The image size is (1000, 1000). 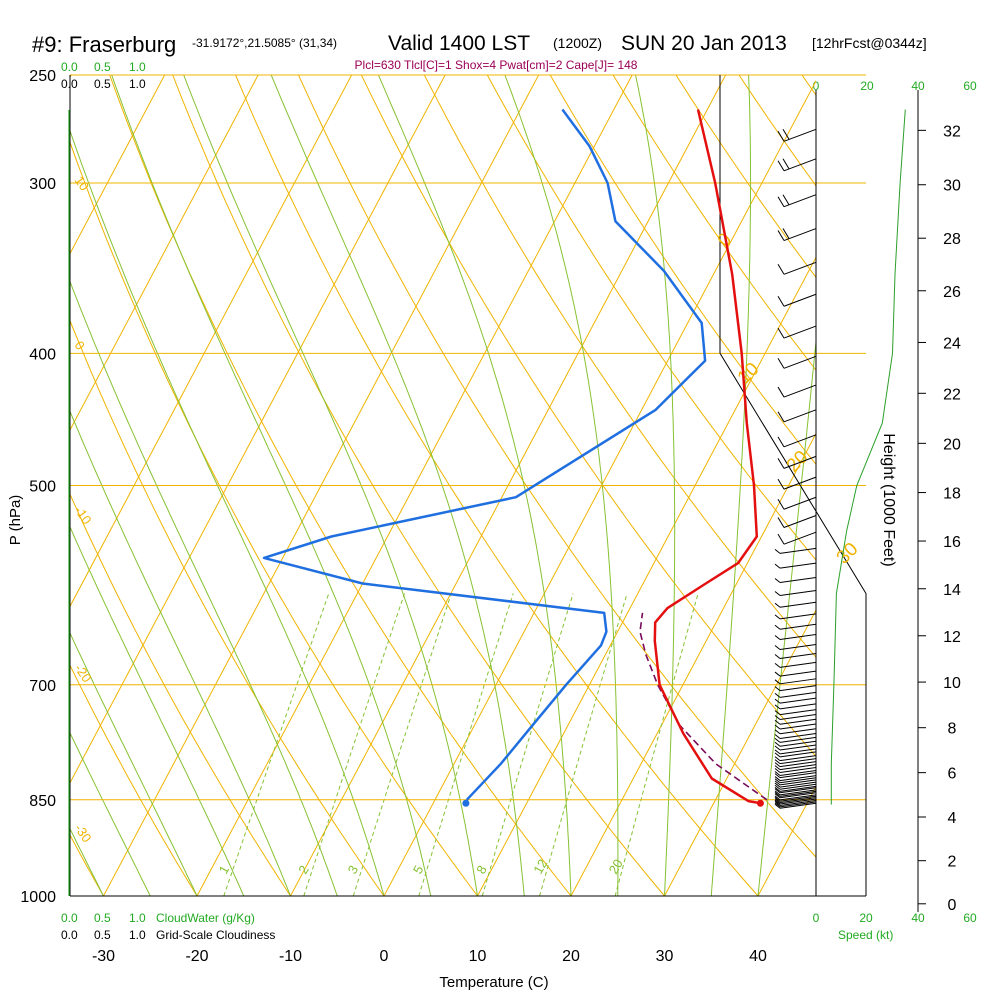 What do you see at coordinates (918, 86) in the screenshot?
I see `wind-speed-tick-top: 40` at bounding box center [918, 86].